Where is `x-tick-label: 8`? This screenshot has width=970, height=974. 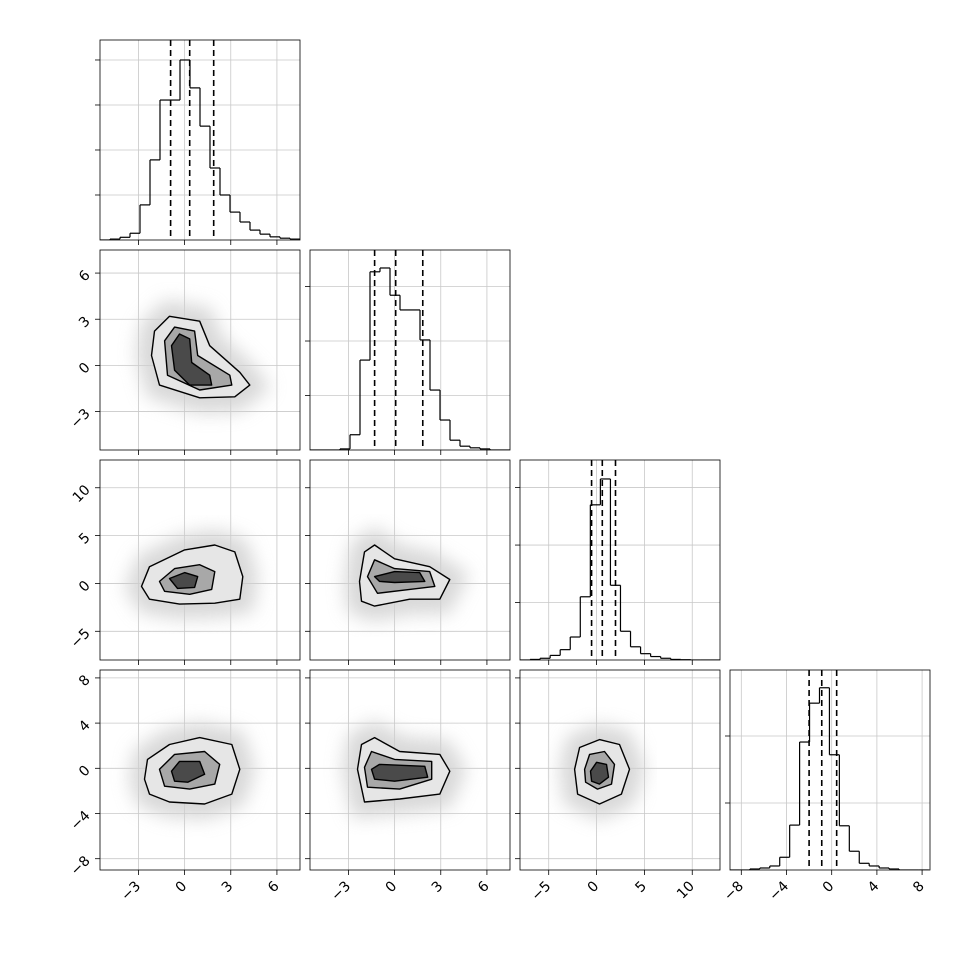
x-tick-label: 8 is located at coordinates (919, 887).